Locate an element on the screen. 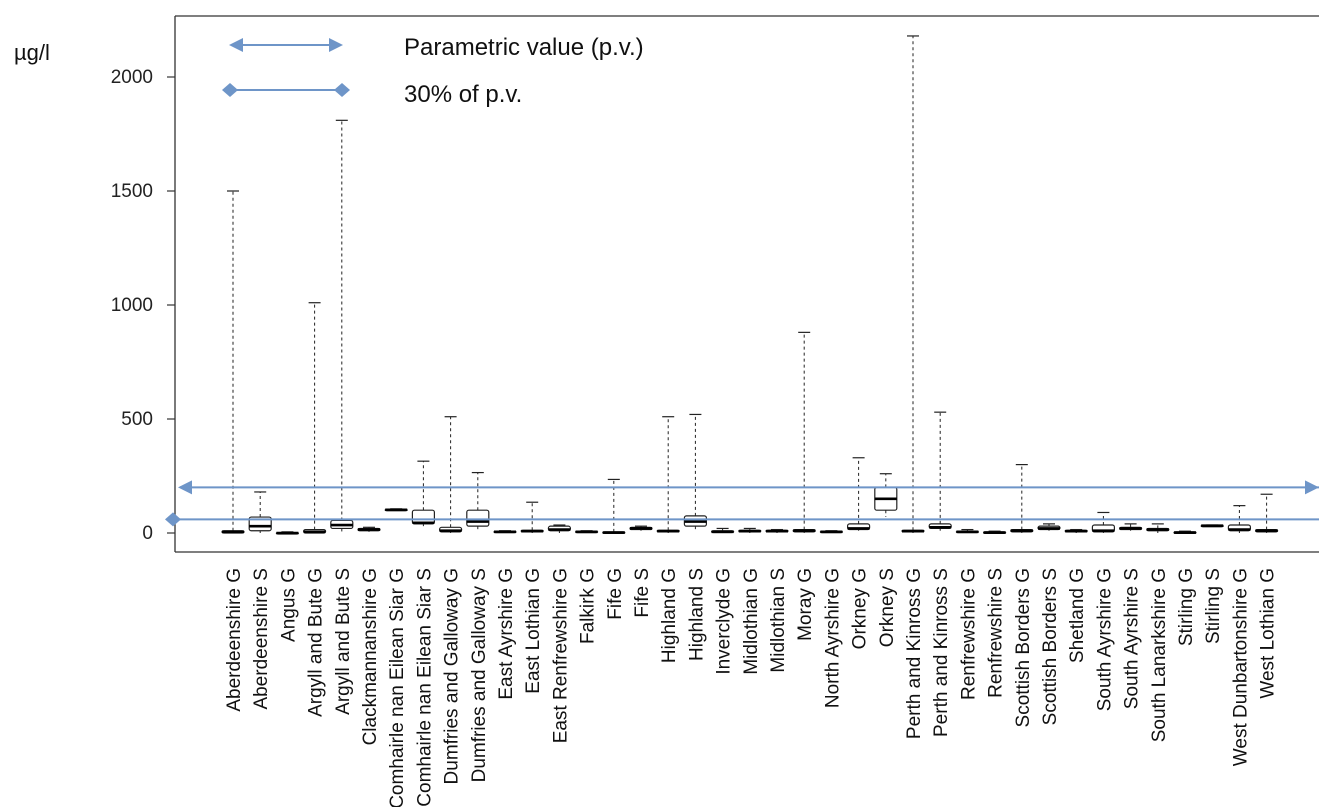  category-label: Highland S is located at coordinates (696, 614).